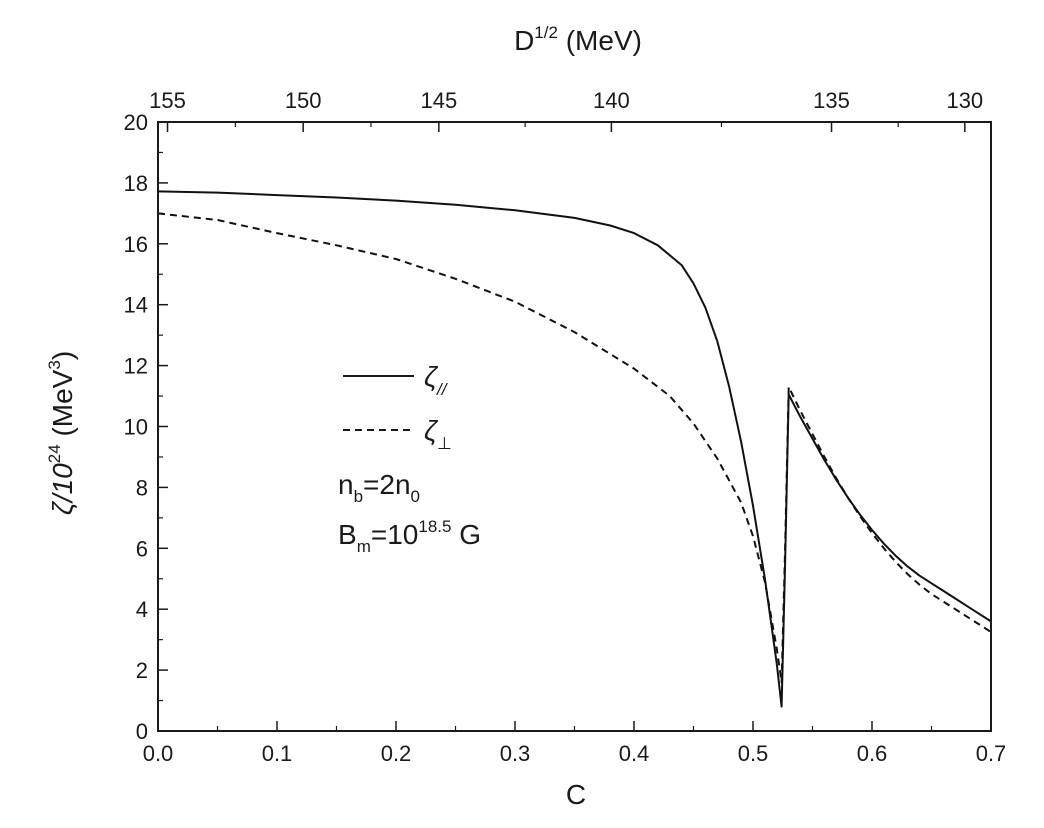 The height and width of the screenshot is (828, 1044). I want to click on y-tick-label: 12, so click(136, 366).